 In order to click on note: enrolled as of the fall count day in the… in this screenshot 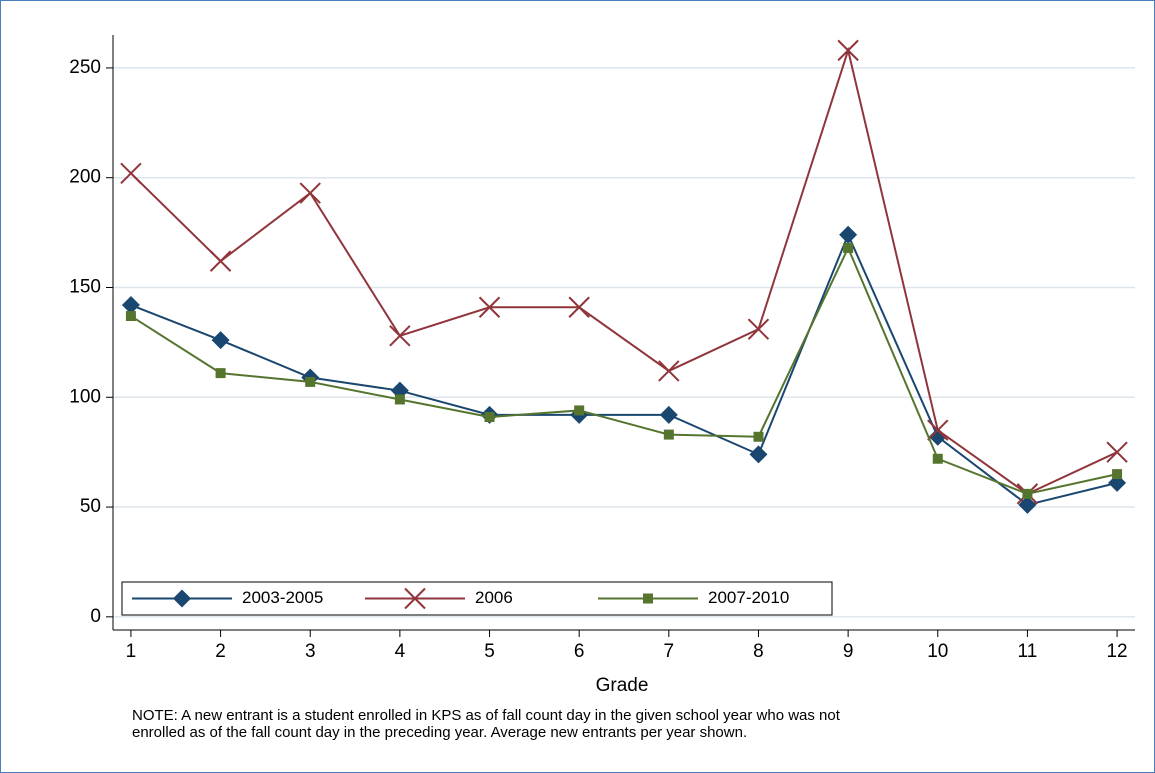, I will do `click(439, 732)`.